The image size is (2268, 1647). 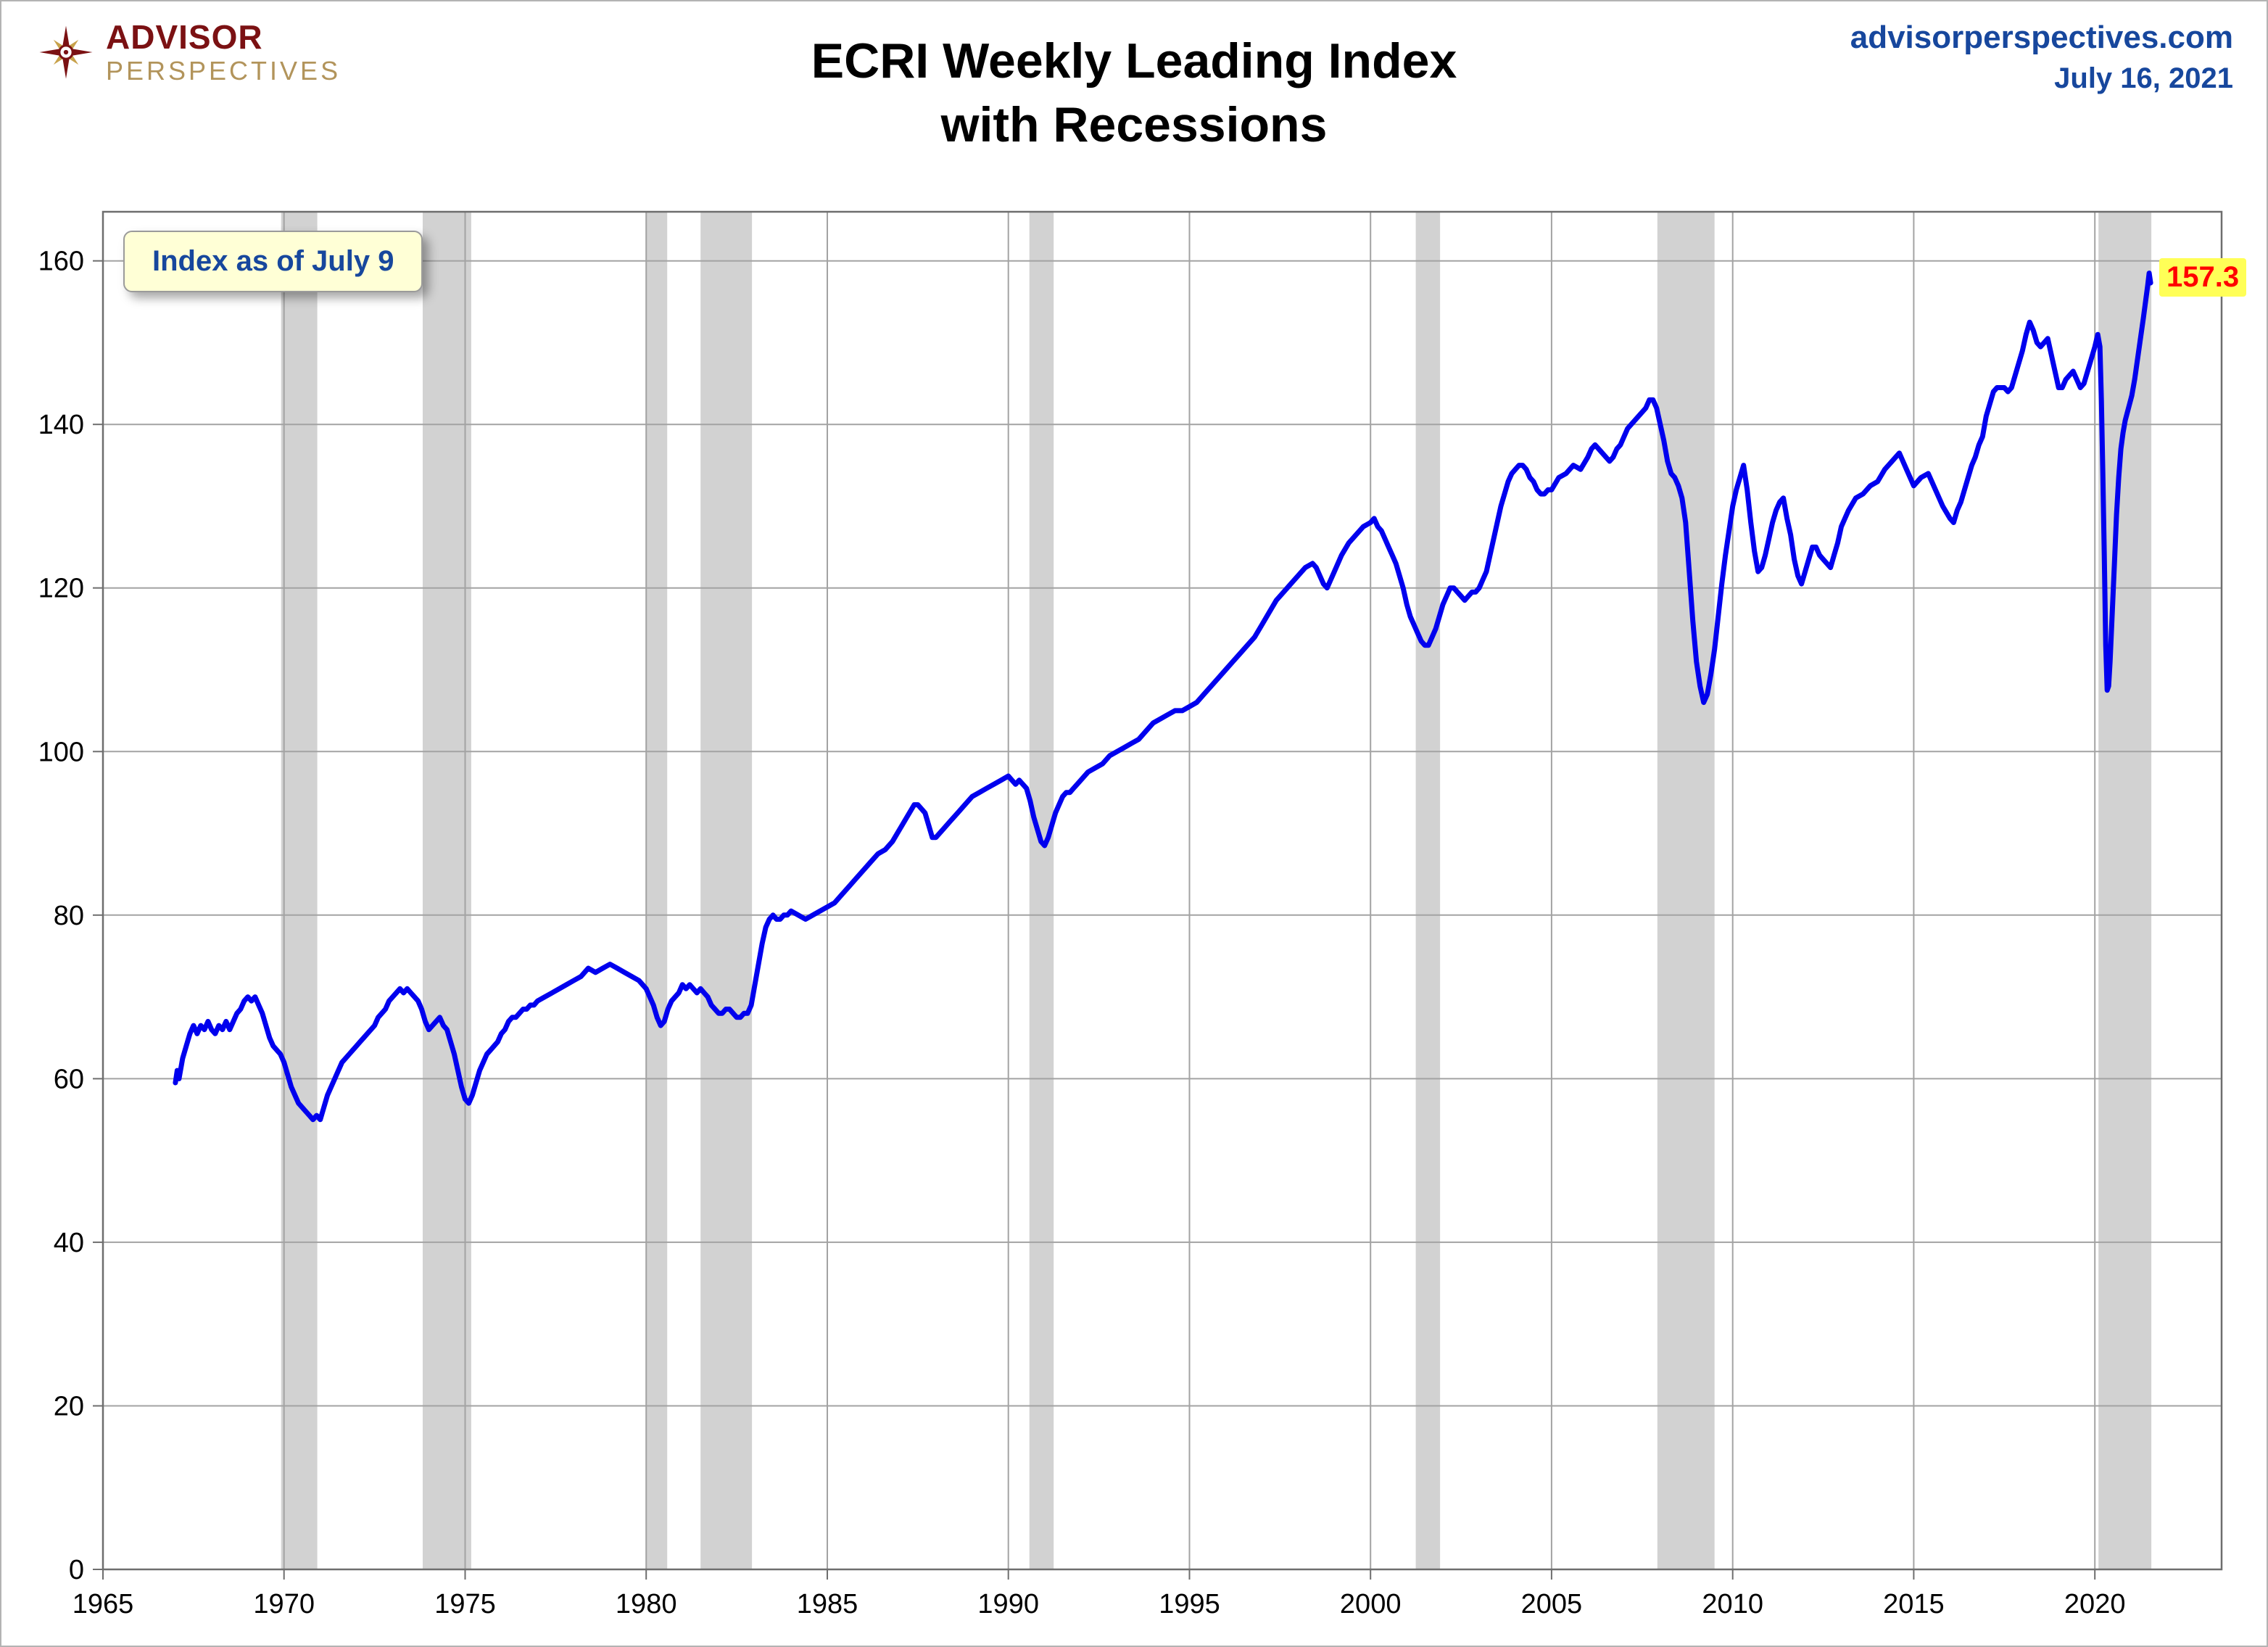 What do you see at coordinates (2041, 57) in the screenshot?
I see `source-block: advisorperspectives.com July 16, 2021` at bounding box center [2041, 57].